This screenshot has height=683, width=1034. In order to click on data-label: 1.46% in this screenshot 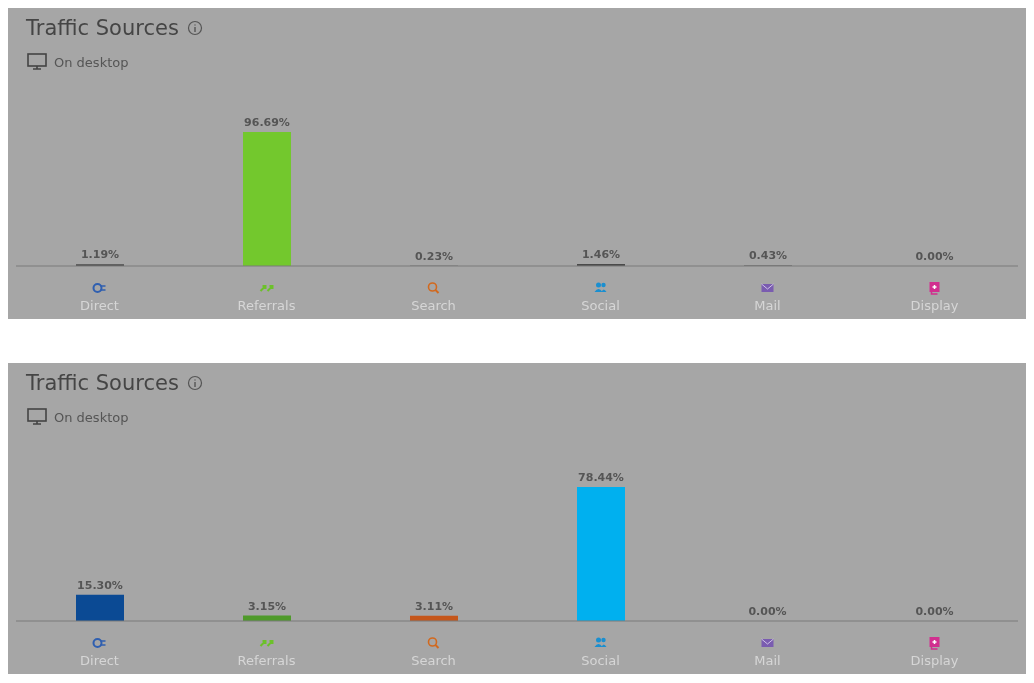, I will do `click(601, 254)`.